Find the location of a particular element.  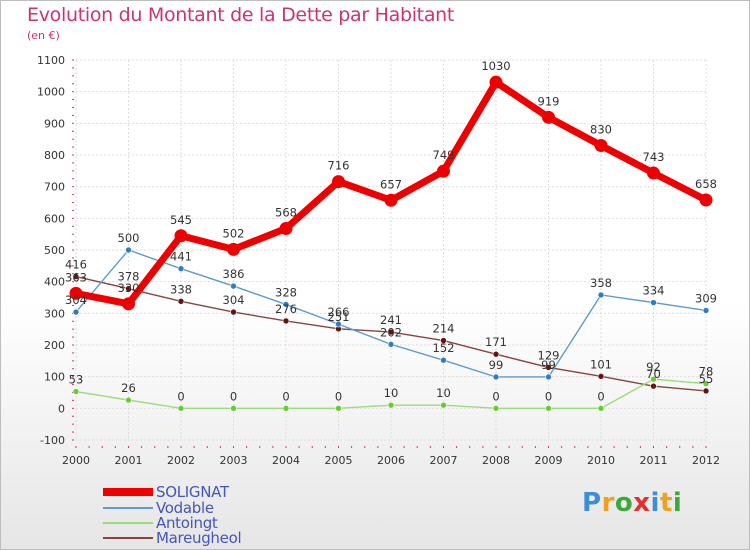

data-label-mareugheol: 101 is located at coordinates (601, 364).